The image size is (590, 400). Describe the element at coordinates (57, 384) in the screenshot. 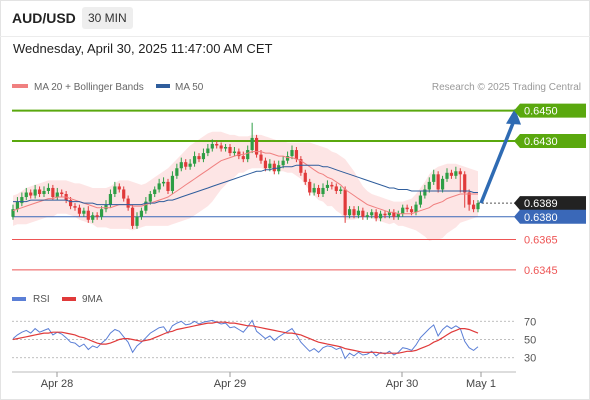

I see `x-tick-label: Apr 28` at that location.